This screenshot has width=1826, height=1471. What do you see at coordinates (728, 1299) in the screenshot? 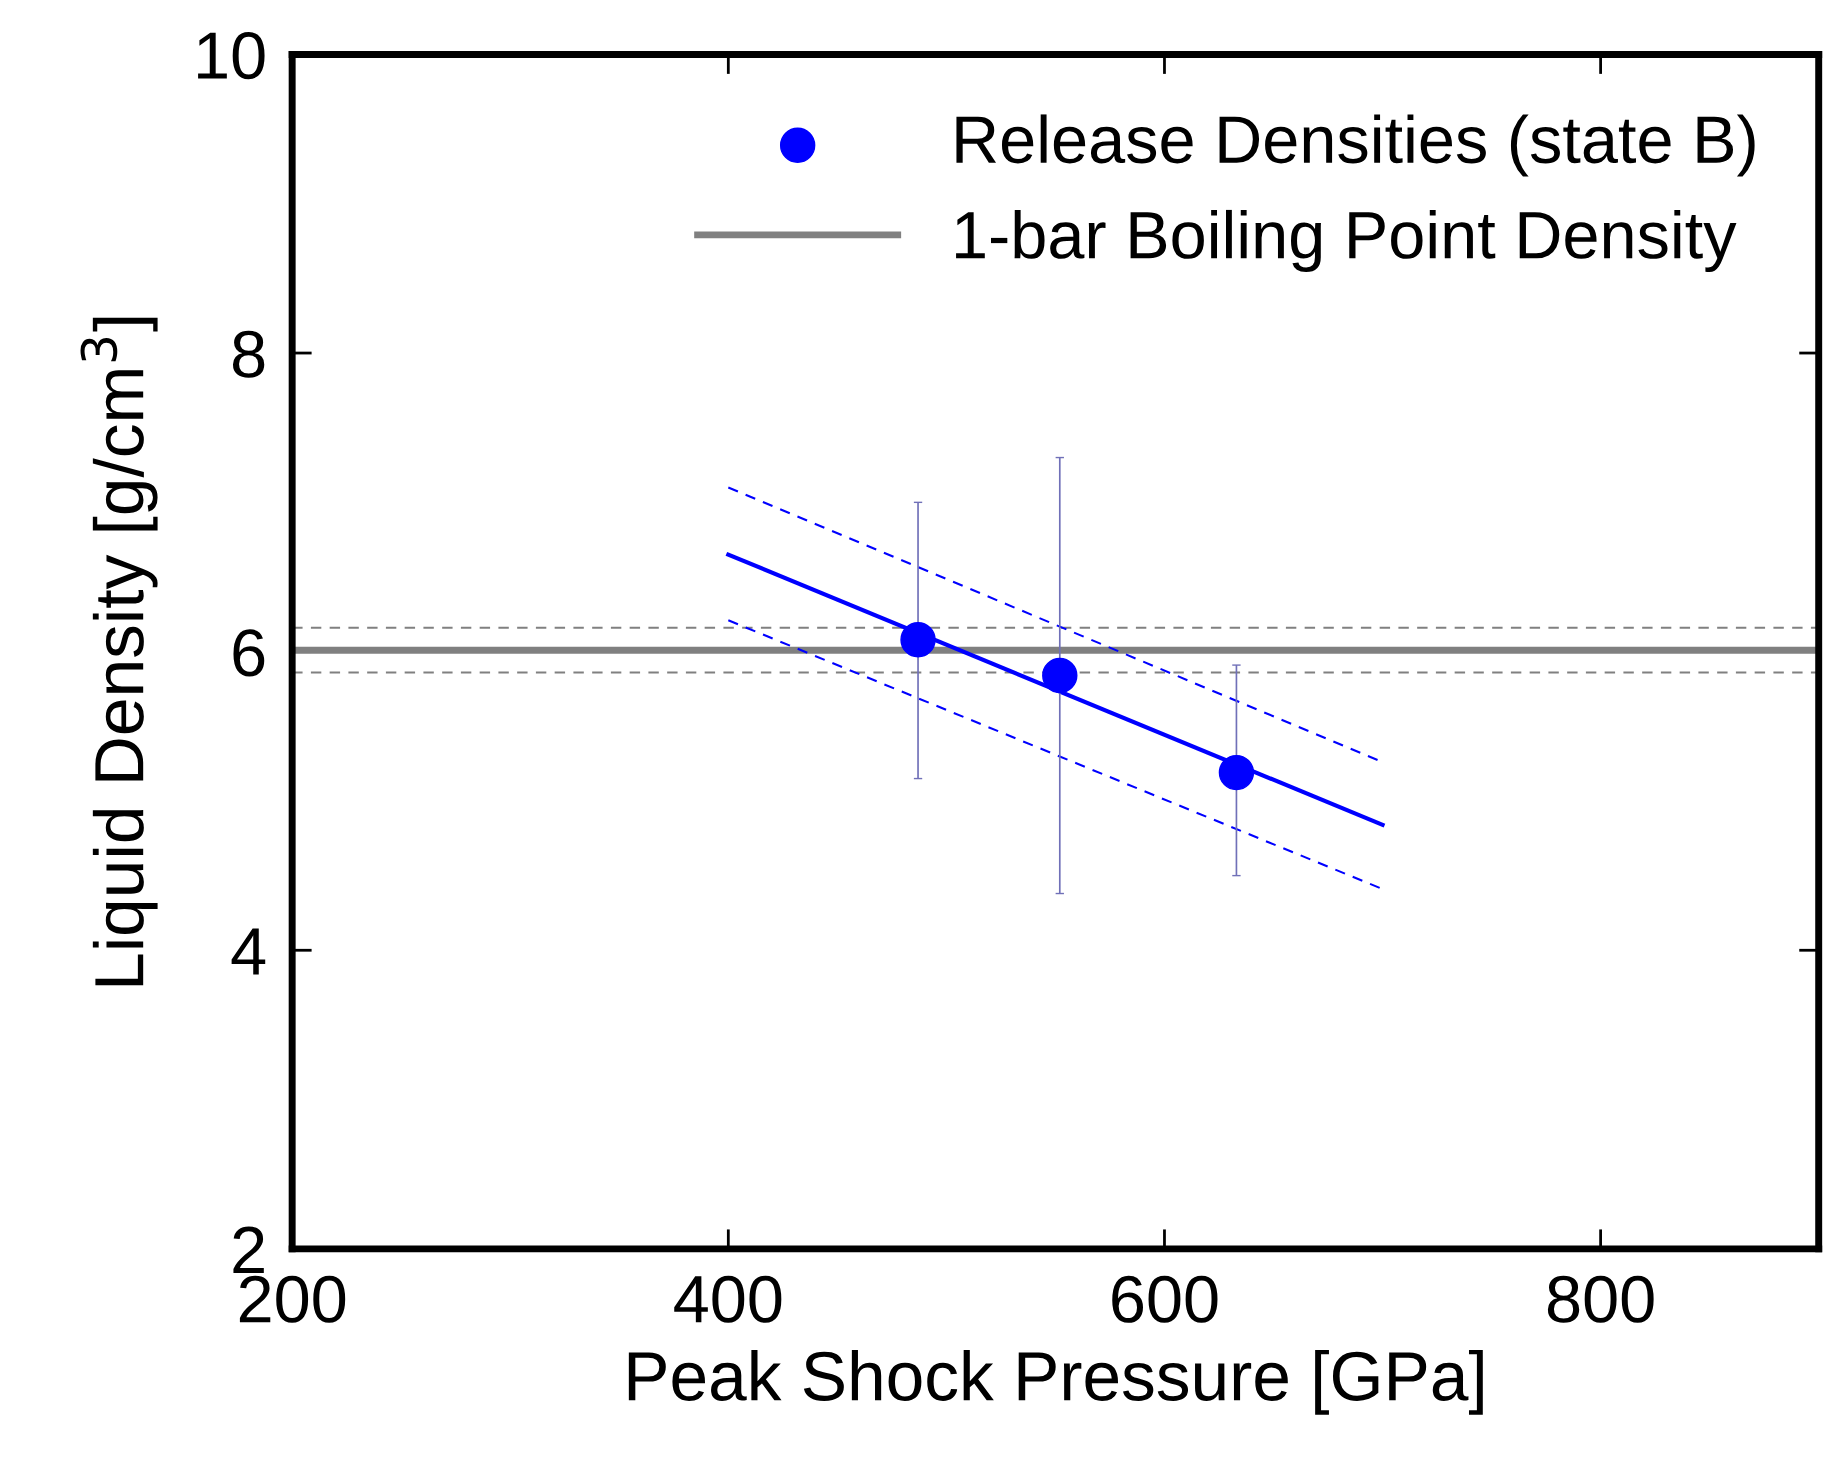
I see `x-tick-label: 400` at bounding box center [728, 1299].